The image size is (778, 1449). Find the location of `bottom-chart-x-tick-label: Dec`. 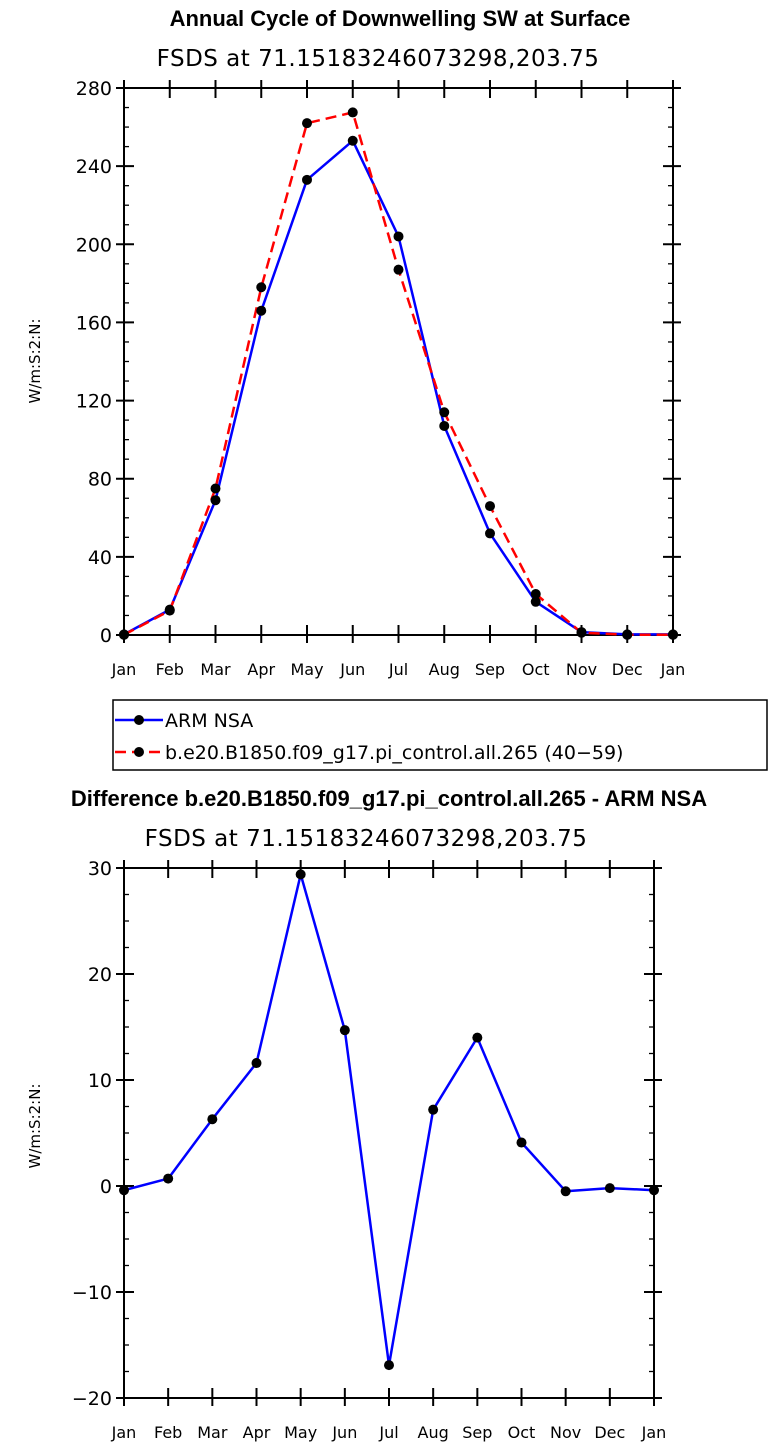

bottom-chart-x-tick-label: Dec is located at coordinates (609, 1432).